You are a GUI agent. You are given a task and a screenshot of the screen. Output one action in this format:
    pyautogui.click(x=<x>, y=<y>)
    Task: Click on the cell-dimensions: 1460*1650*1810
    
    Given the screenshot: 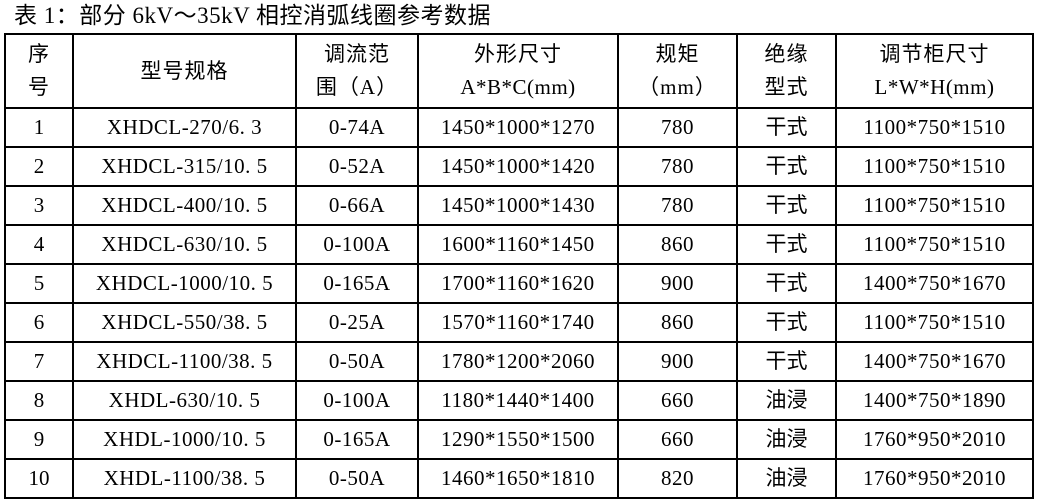 What is the action you would take?
    pyautogui.click(x=518, y=478)
    